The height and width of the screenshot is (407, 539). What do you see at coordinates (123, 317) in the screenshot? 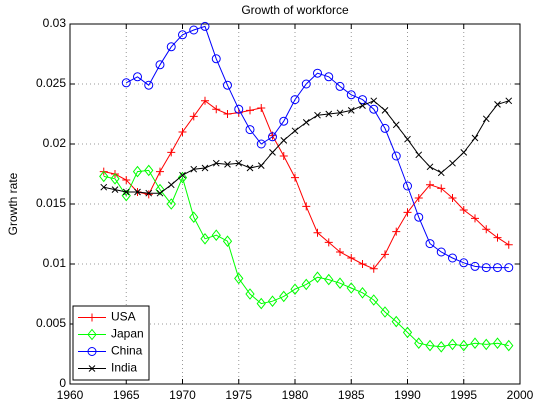
I see `legend-label: USA` at bounding box center [123, 317].